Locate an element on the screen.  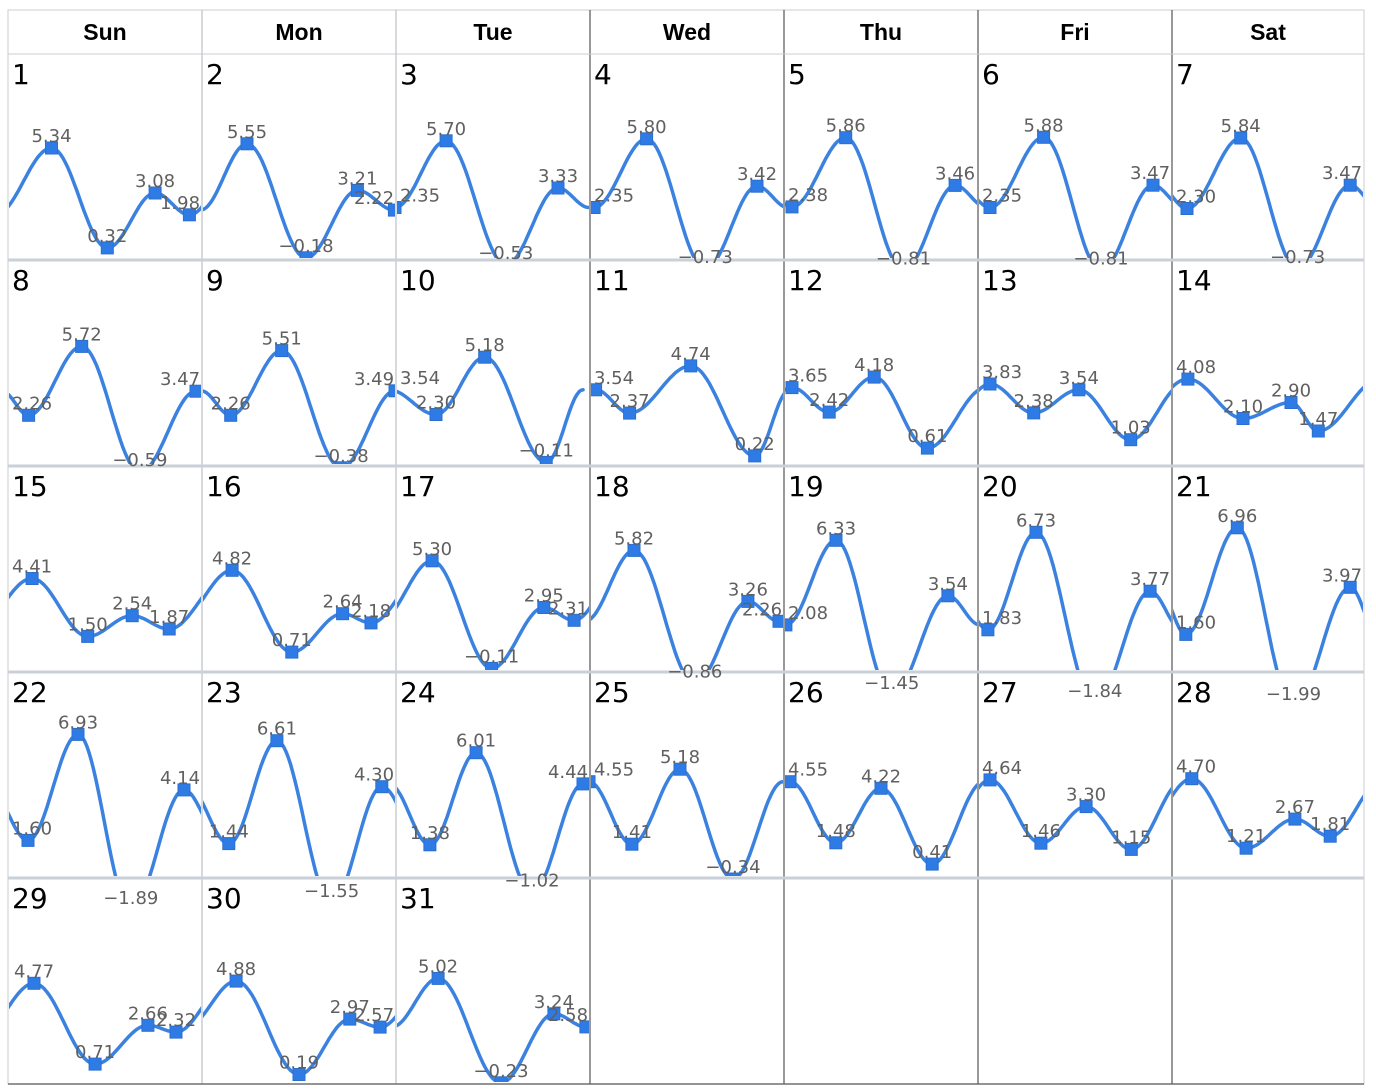
day-cell: 4.64 1.463.301.15 27 is located at coordinates (1075, 766).